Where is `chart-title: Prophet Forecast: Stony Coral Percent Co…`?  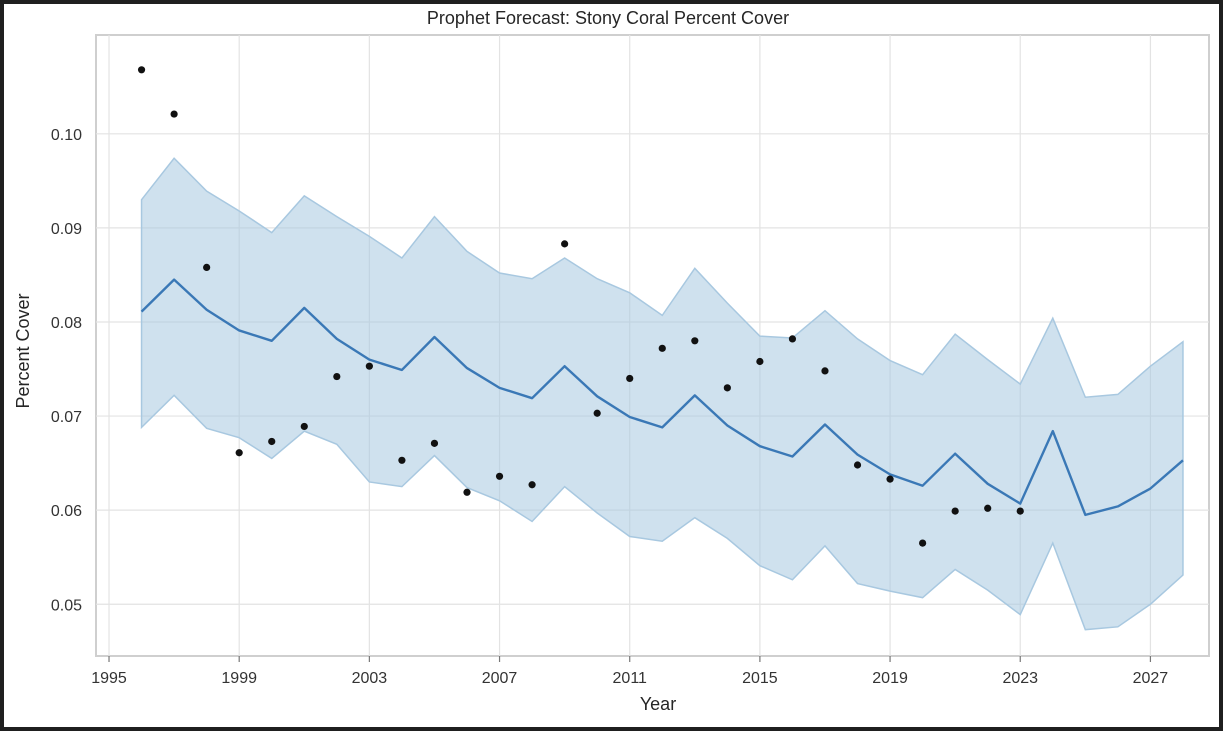
chart-title: Prophet Forecast: Stony Coral Percent Co… is located at coordinates (608, 18).